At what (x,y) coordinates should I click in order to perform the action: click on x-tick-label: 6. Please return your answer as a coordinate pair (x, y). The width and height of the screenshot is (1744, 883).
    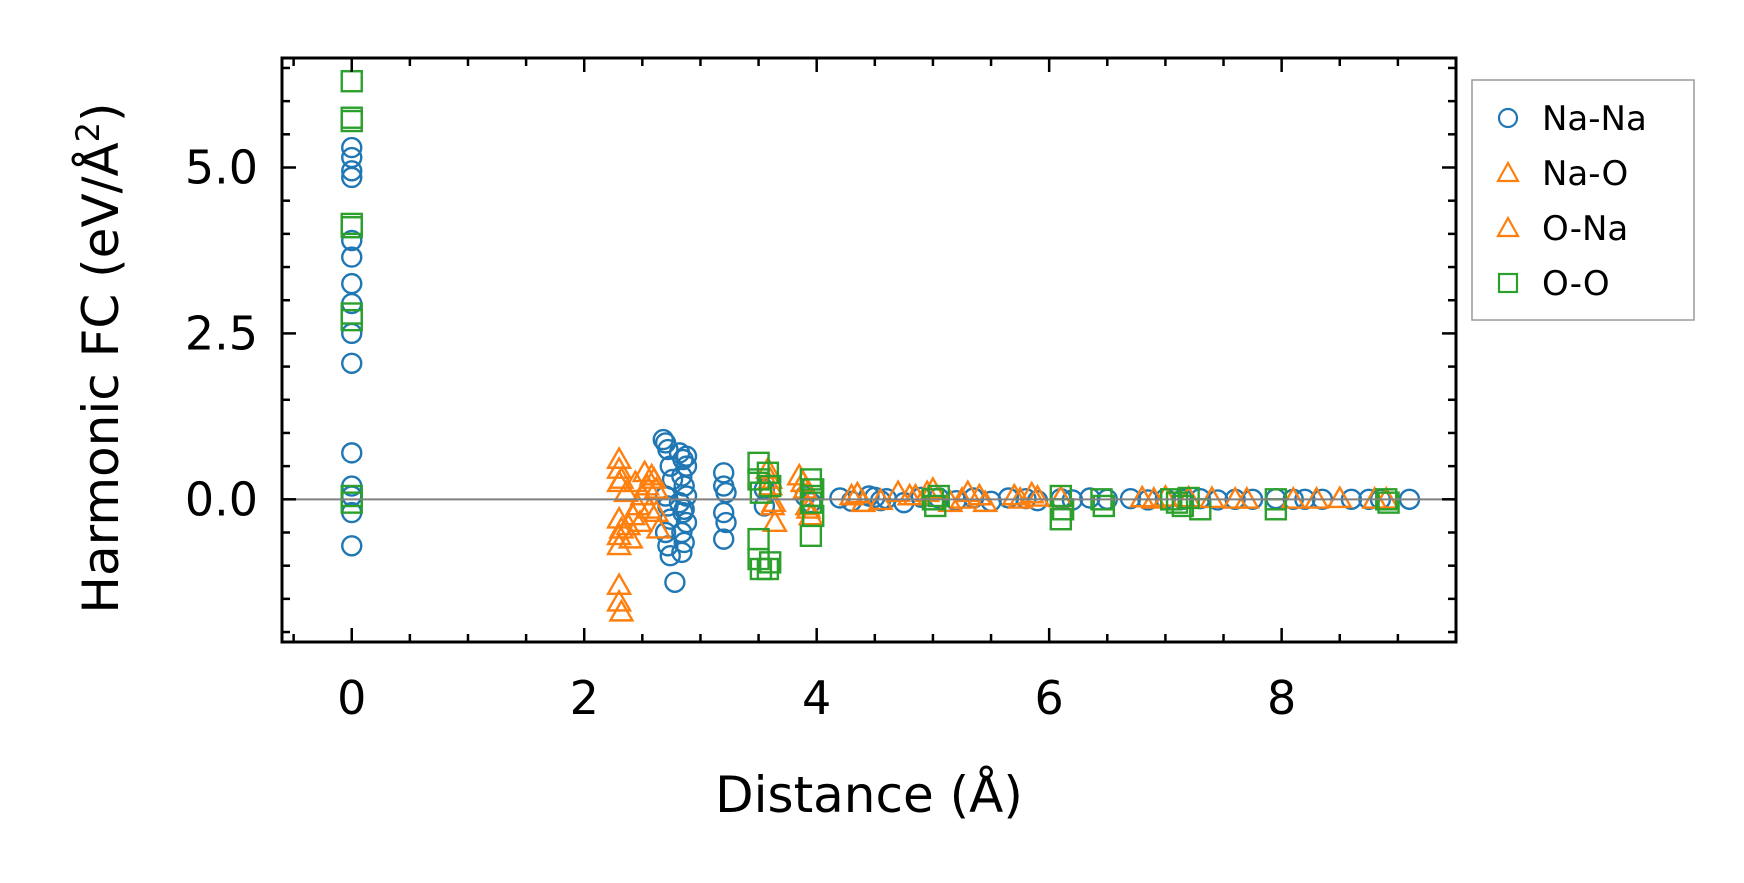
    Looking at the image, I should click on (1049, 698).